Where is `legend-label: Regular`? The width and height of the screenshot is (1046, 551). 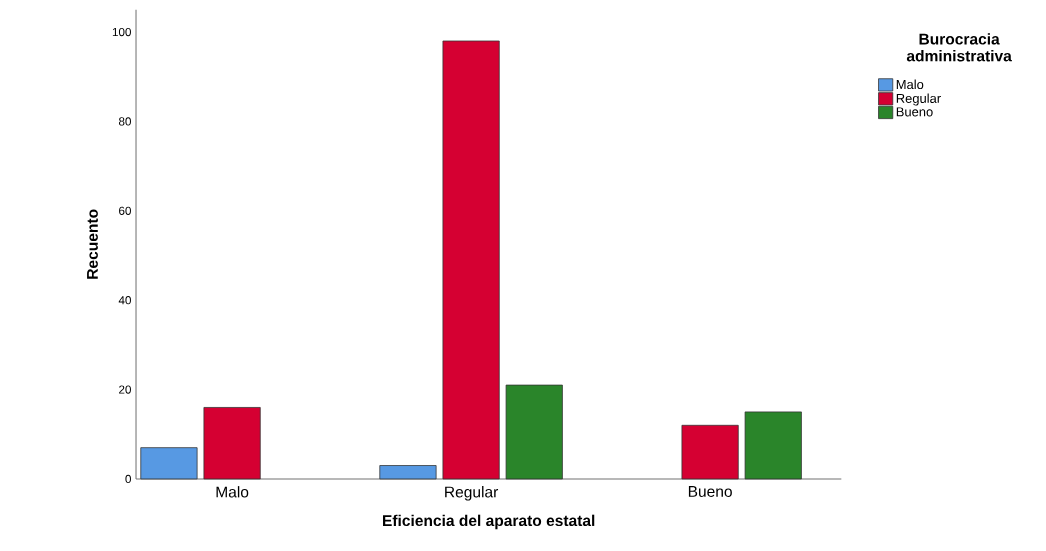 legend-label: Regular is located at coordinates (918, 99).